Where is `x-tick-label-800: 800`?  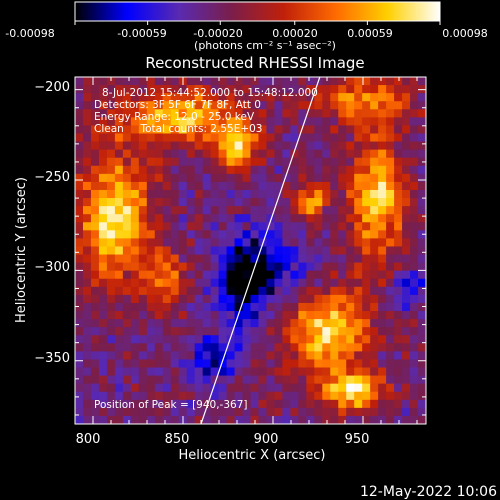 x-tick-label-800: 800 is located at coordinates (88, 439).